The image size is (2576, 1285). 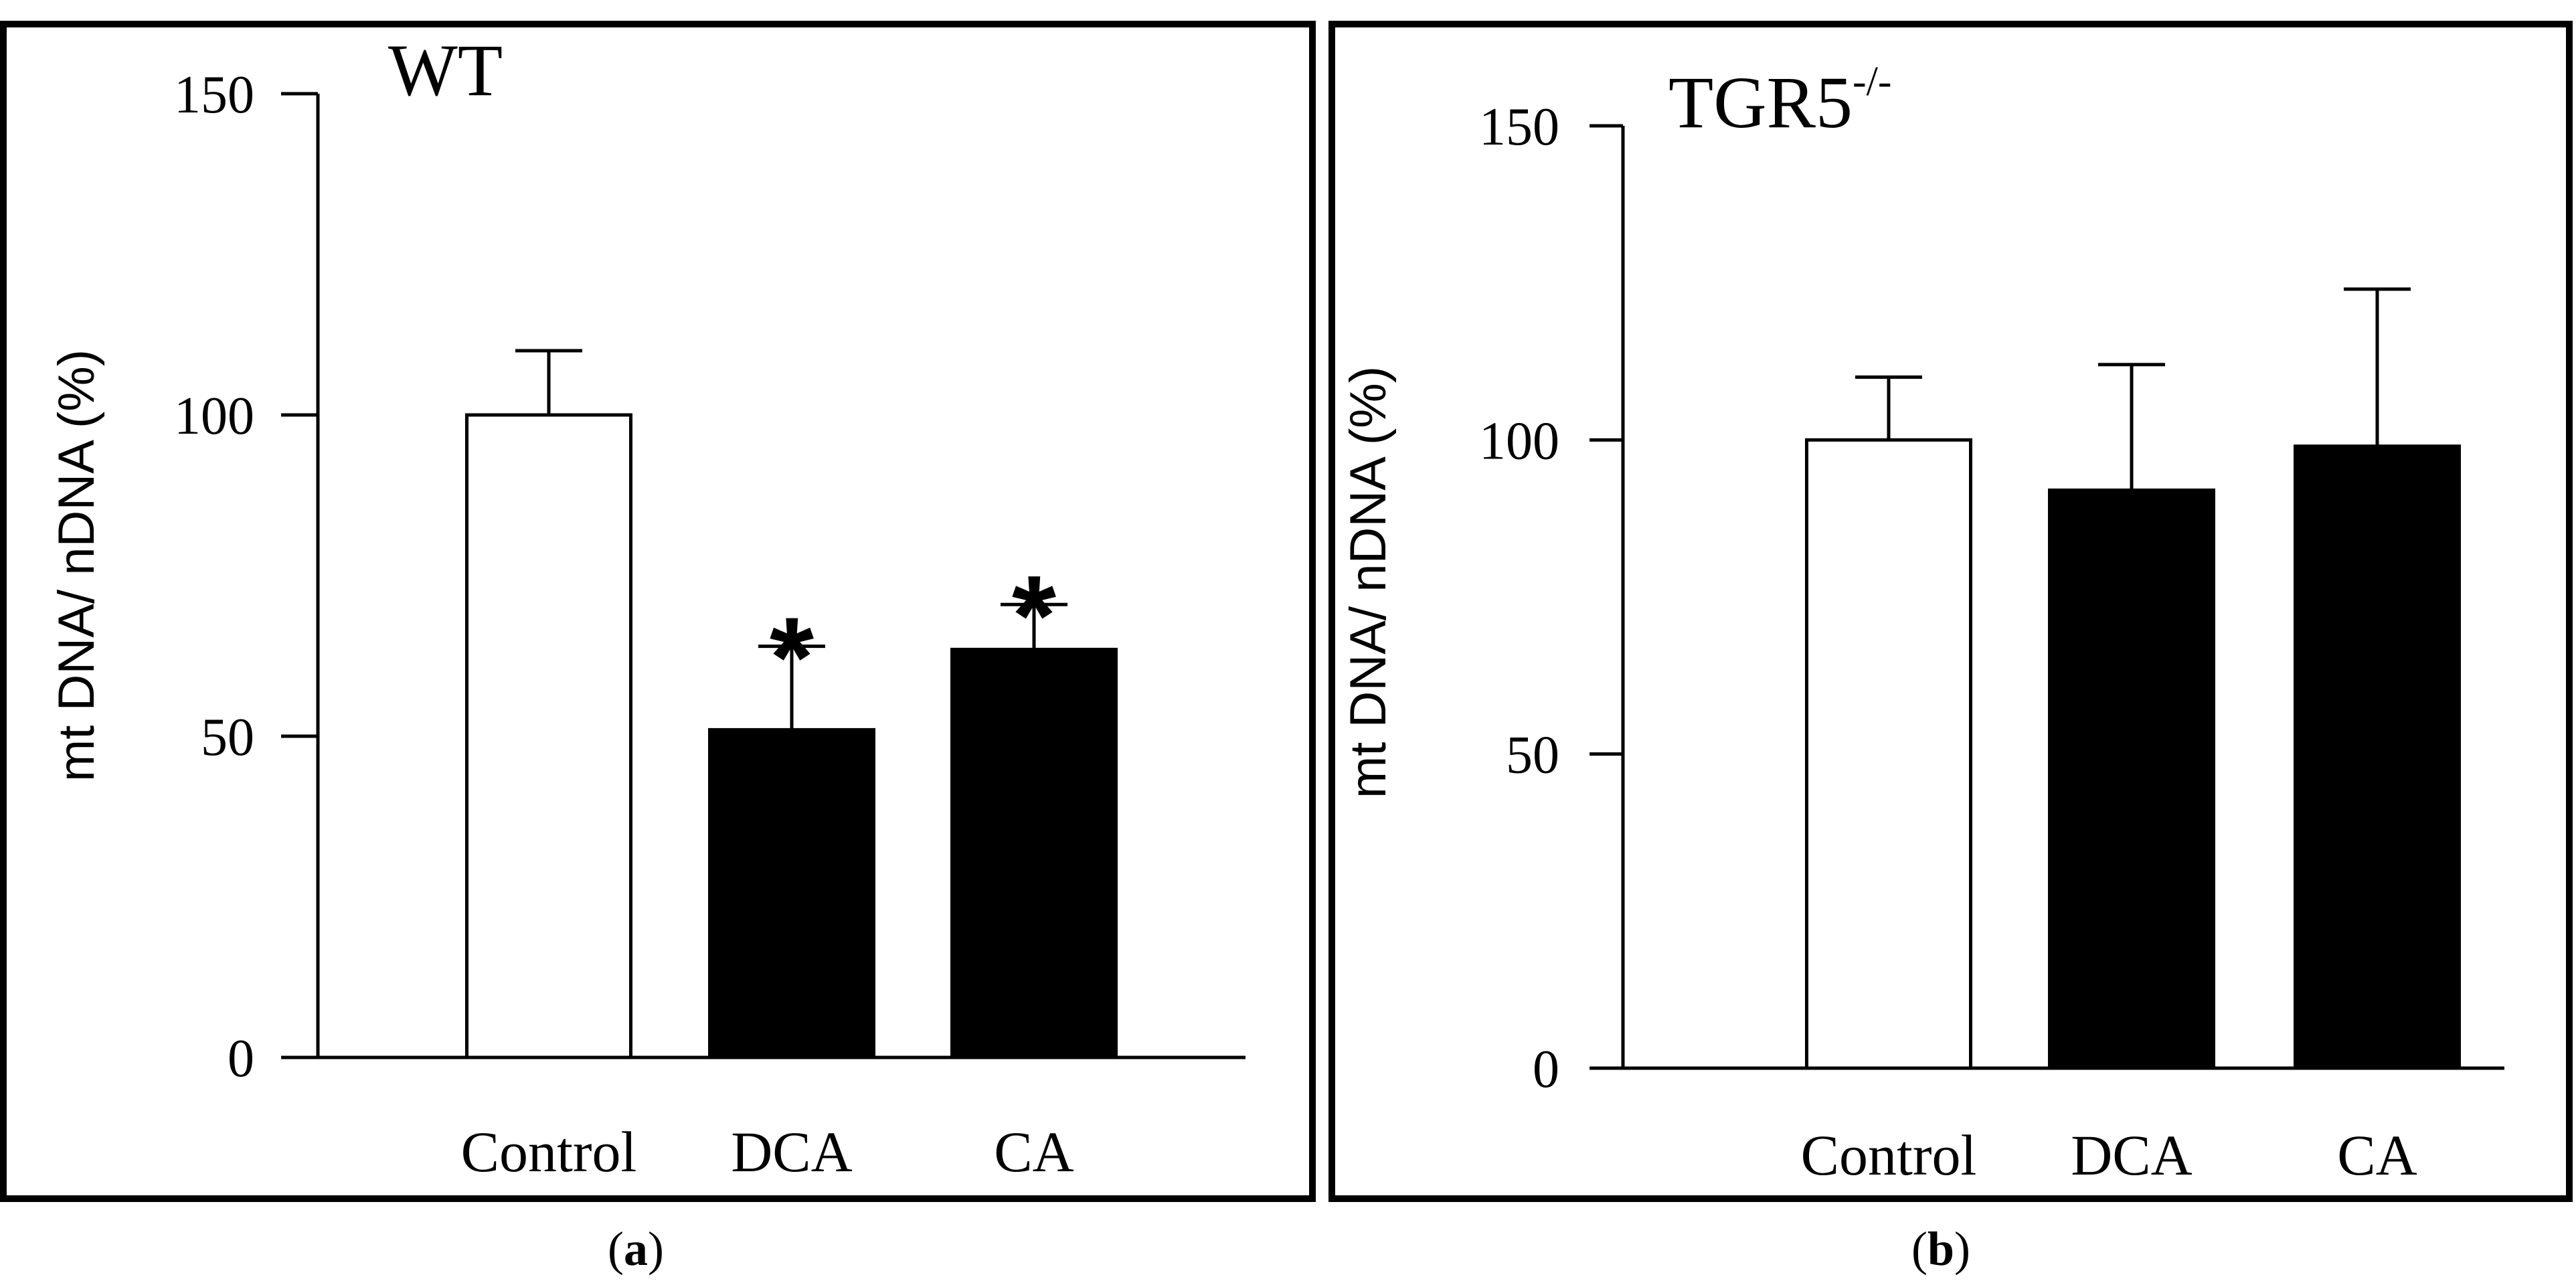 What do you see at coordinates (1034, 853) in the screenshot?
I see `panel-a-bar-ca` at bounding box center [1034, 853].